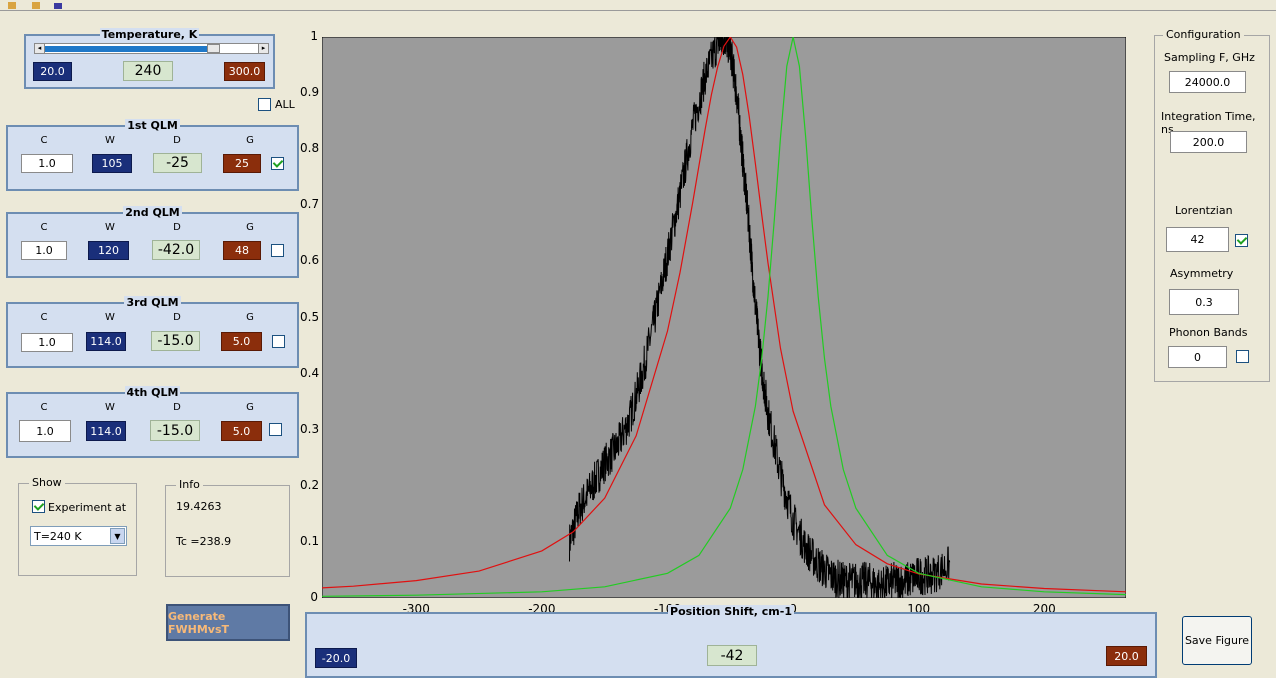 The height and width of the screenshot is (678, 1276). Describe the element at coordinates (117, 536) in the screenshot. I see `chevron-down-icon: ▼` at that location.